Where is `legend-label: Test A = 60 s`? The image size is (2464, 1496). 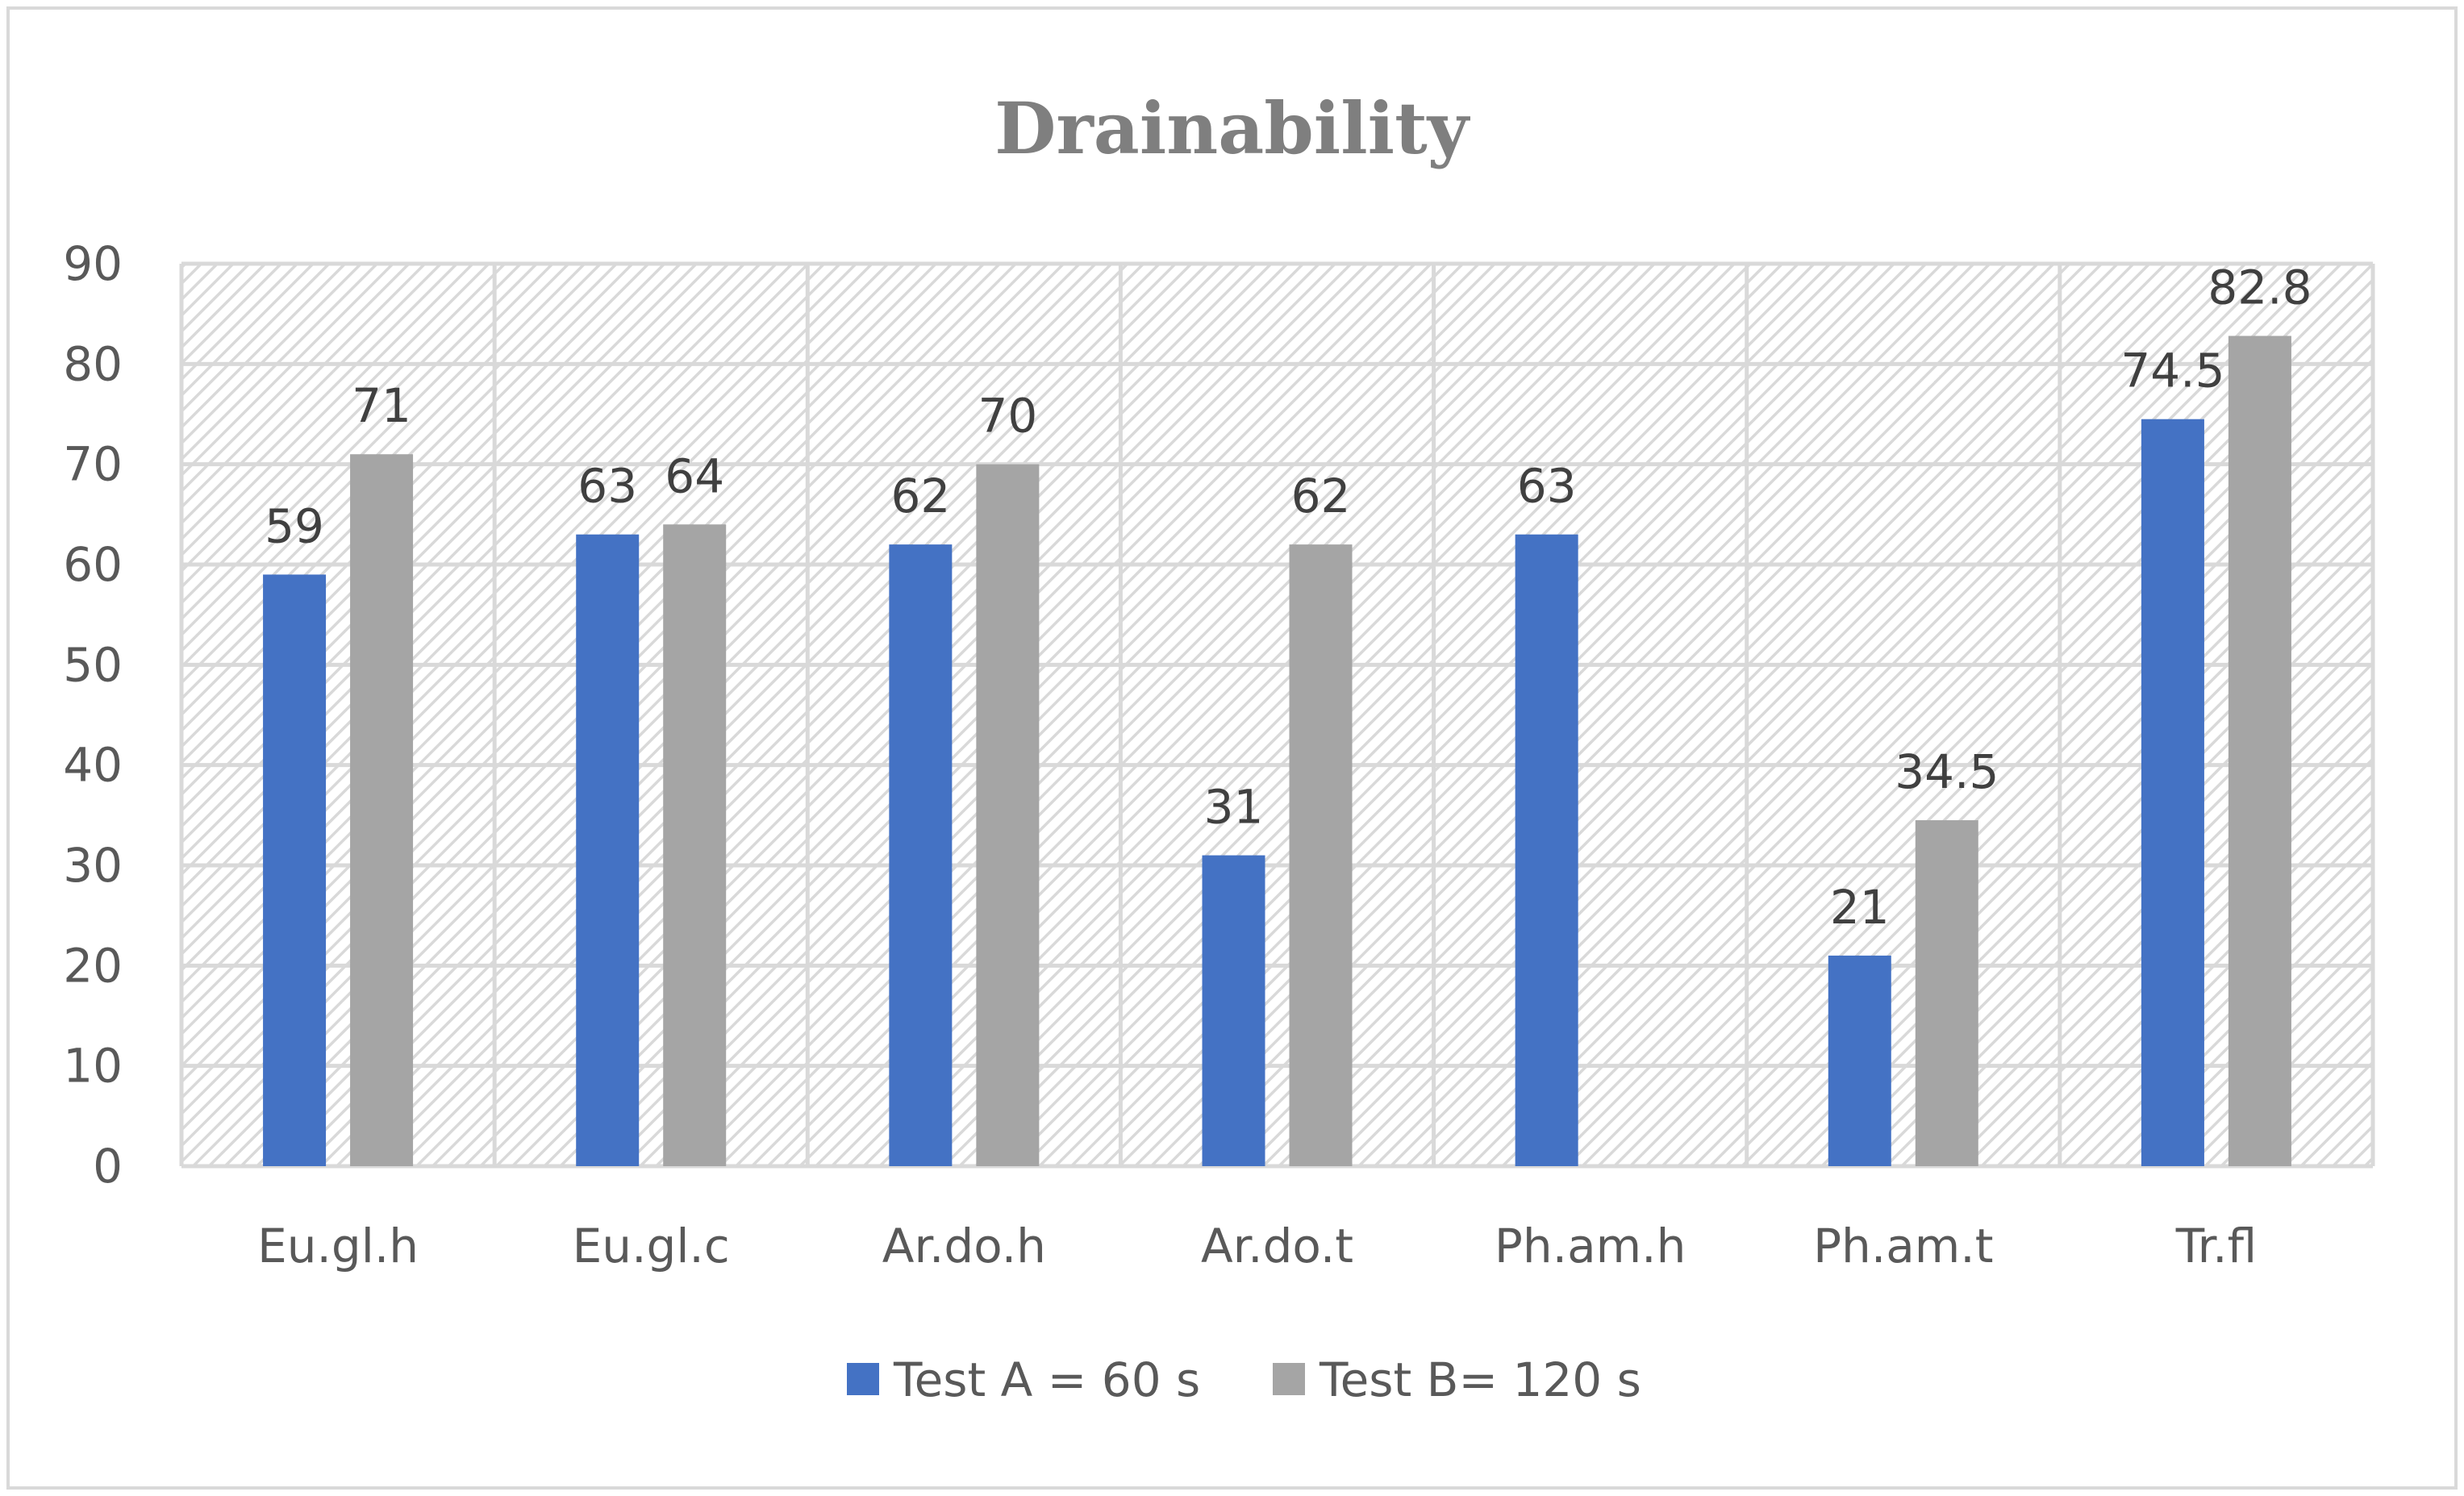 legend-label: Test A = 60 s is located at coordinates (1046, 1379).